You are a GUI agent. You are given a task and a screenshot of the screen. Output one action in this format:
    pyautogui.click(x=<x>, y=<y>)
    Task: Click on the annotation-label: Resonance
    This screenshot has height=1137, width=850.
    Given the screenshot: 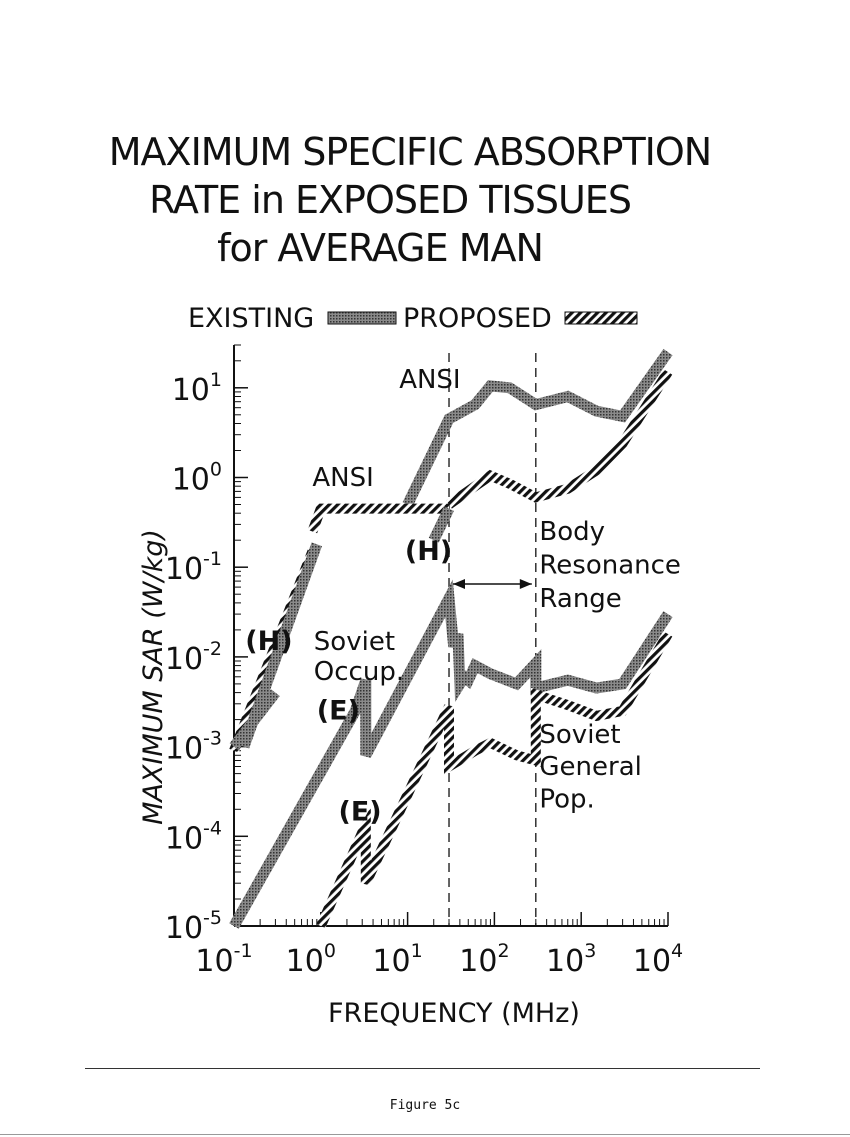 What is the action you would take?
    pyautogui.click(x=610, y=566)
    